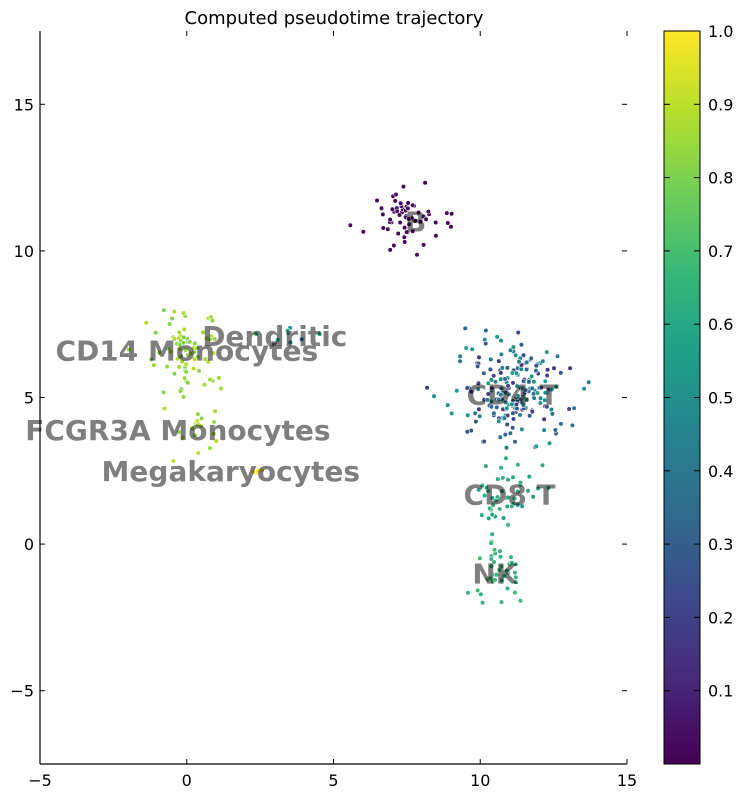 The image size is (747, 799). I want to click on cluster-label: B, so click(415, 222).